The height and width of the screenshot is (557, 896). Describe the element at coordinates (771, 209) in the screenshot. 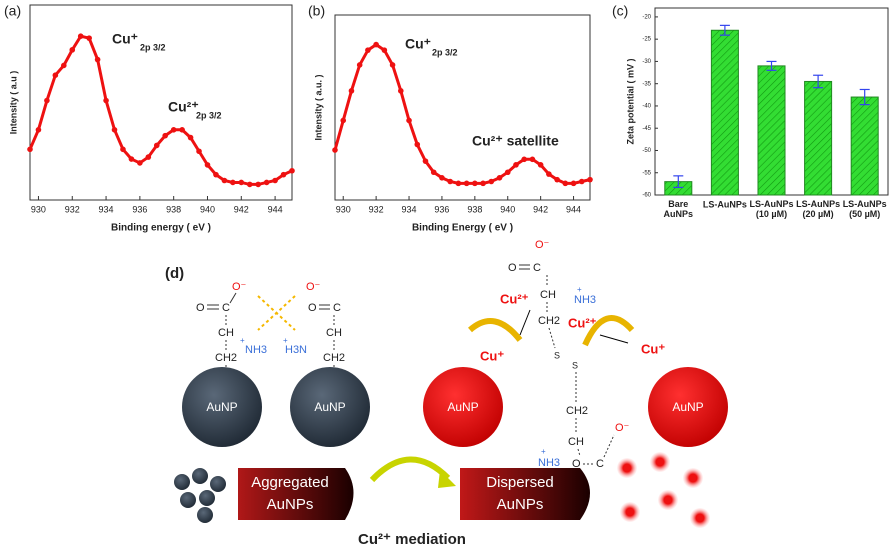

I see `x-tick-label: LS-AuNPs (10 µM)` at that location.